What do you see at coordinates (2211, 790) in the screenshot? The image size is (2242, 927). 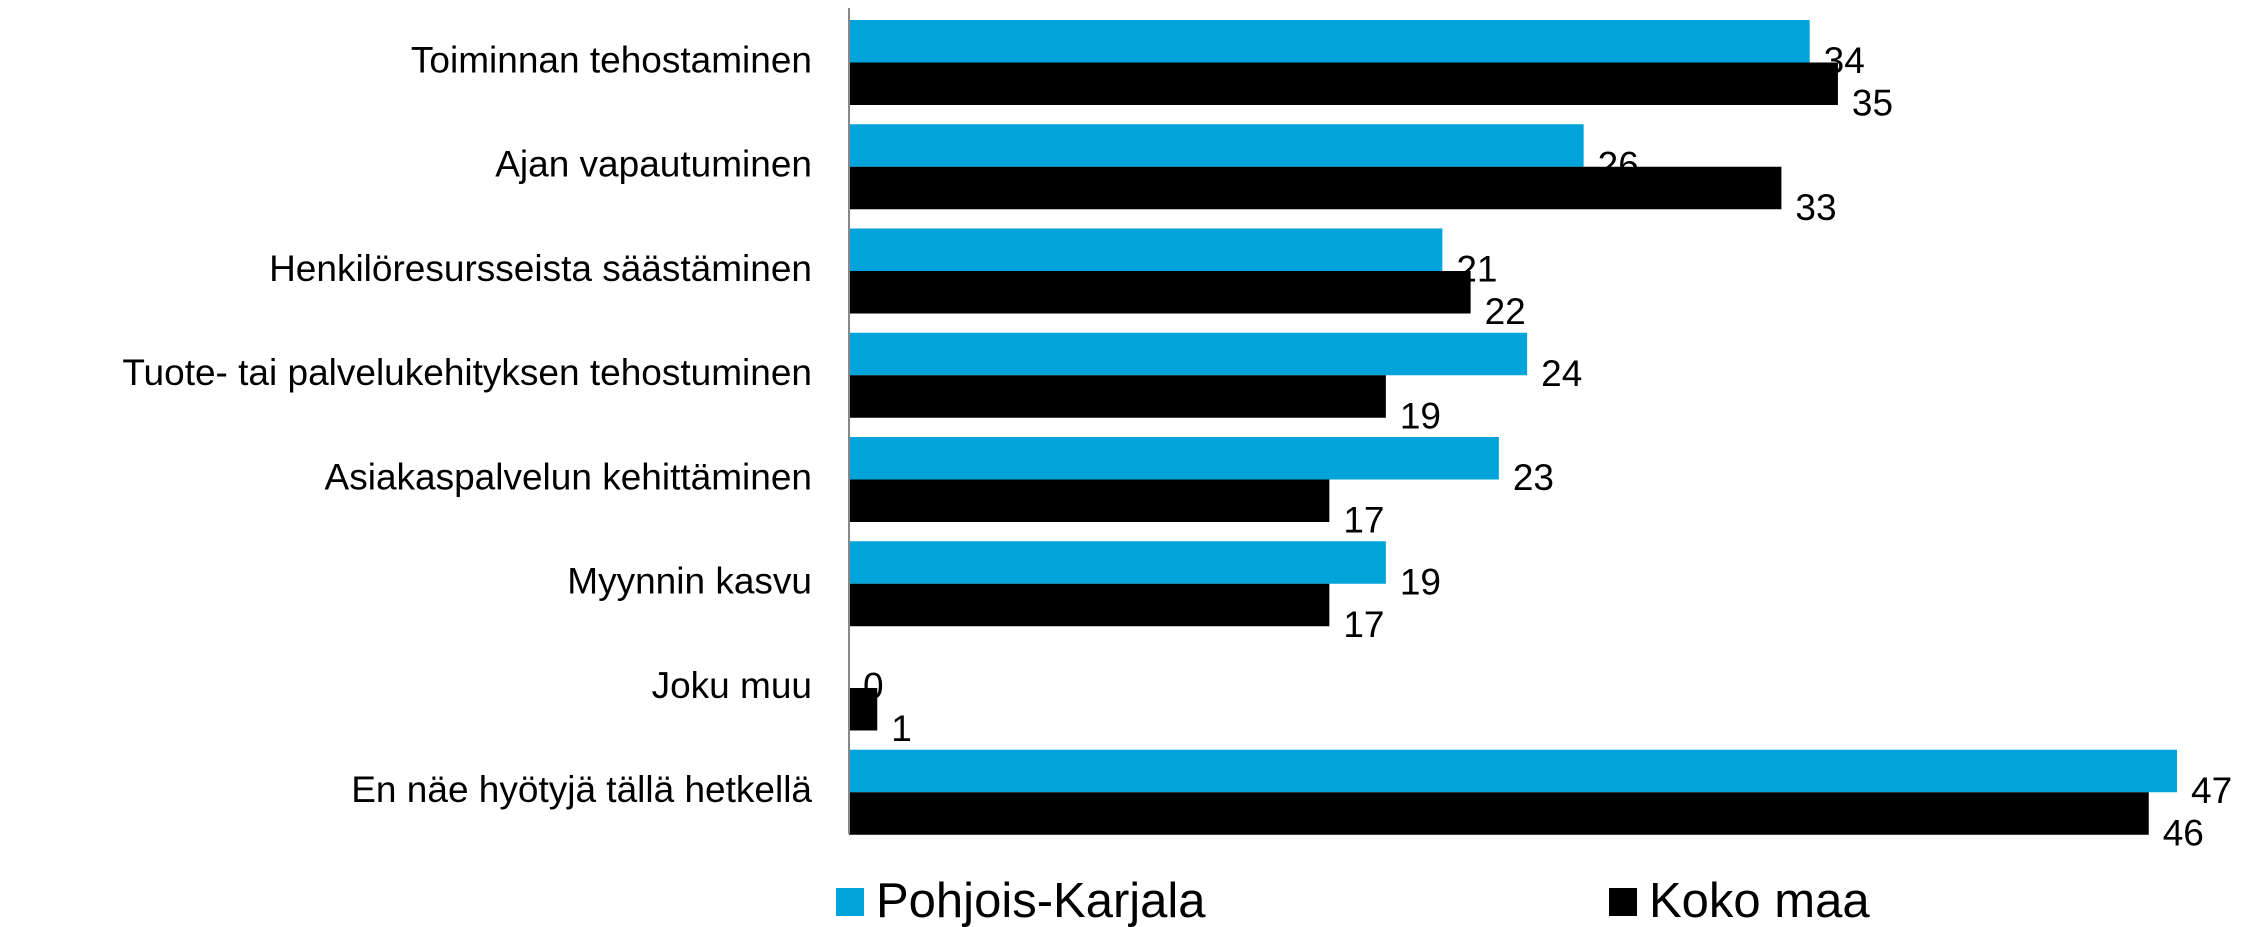 I see `value-label: 47` at bounding box center [2211, 790].